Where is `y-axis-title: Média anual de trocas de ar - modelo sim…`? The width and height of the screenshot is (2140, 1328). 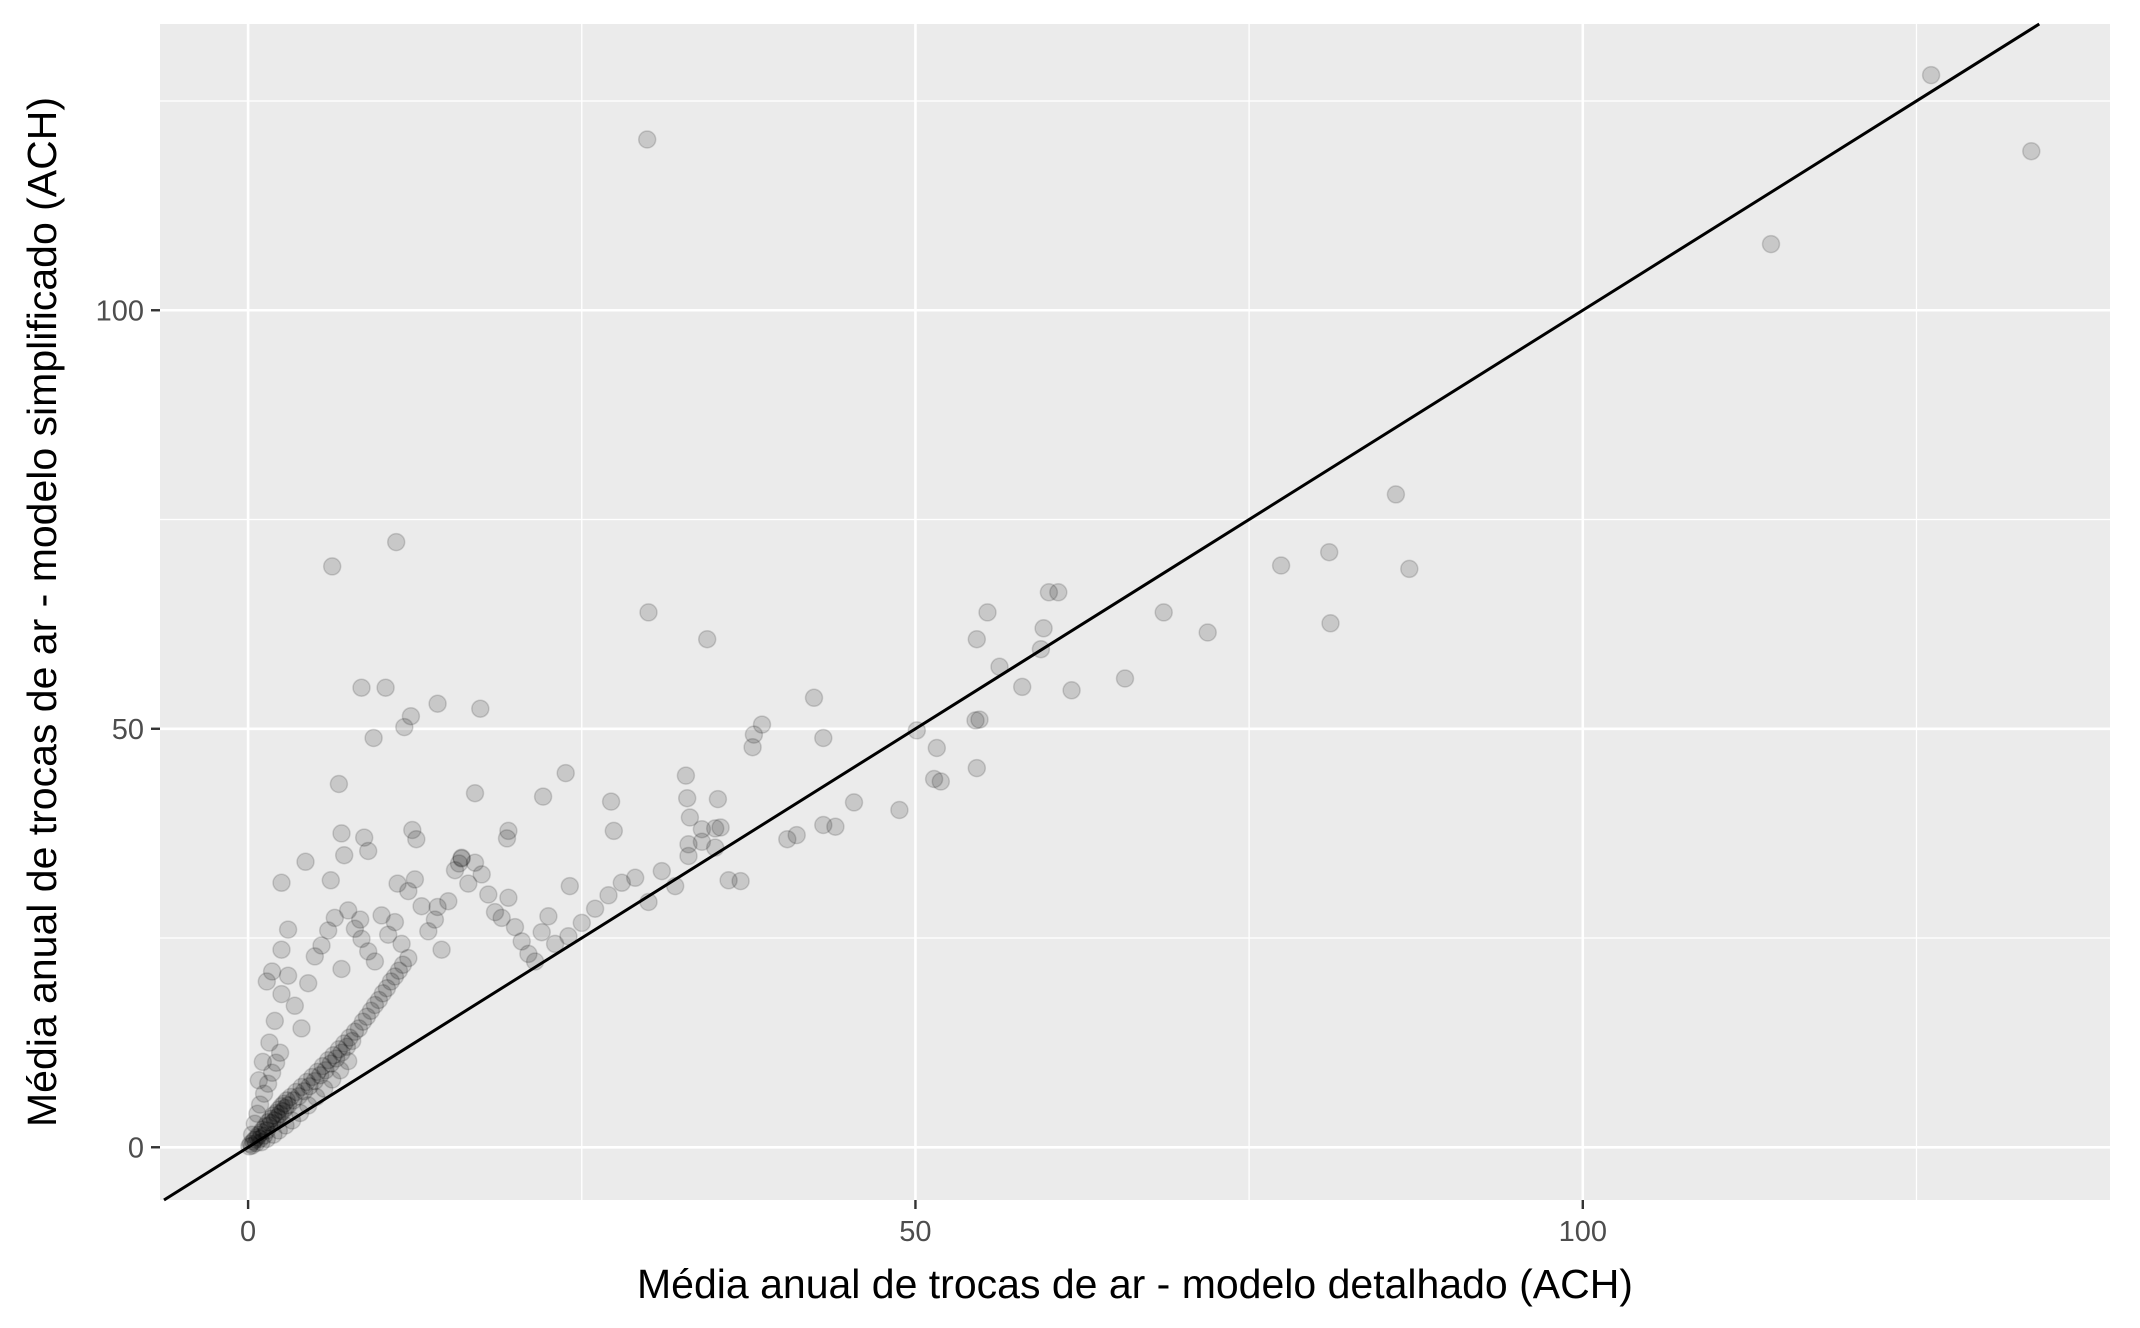 y-axis-title: Média anual de trocas de ar - modelo sim… is located at coordinates (42, 612).